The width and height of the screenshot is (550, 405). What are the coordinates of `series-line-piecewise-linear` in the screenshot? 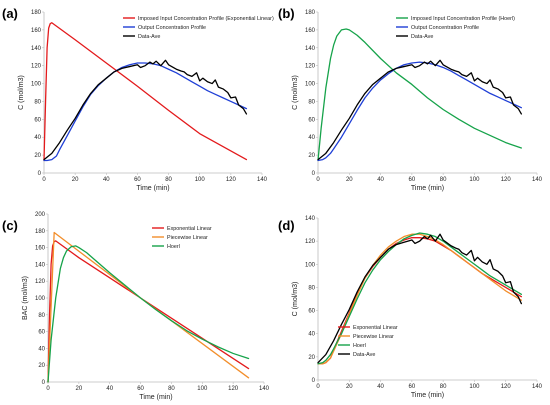 It's located at (148, 307).